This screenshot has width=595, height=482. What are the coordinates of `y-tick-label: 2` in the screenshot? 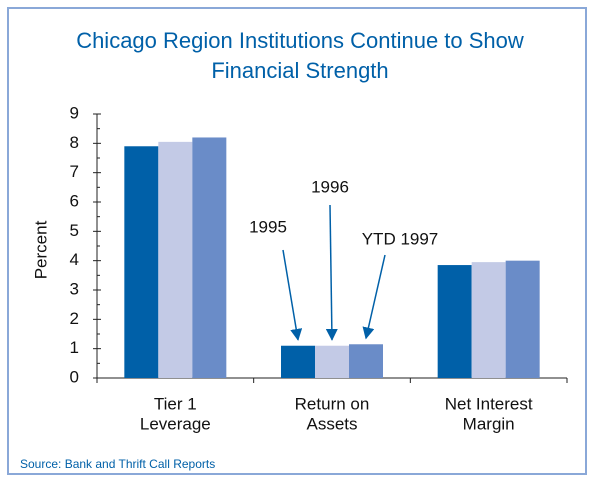 It's located at (74, 318).